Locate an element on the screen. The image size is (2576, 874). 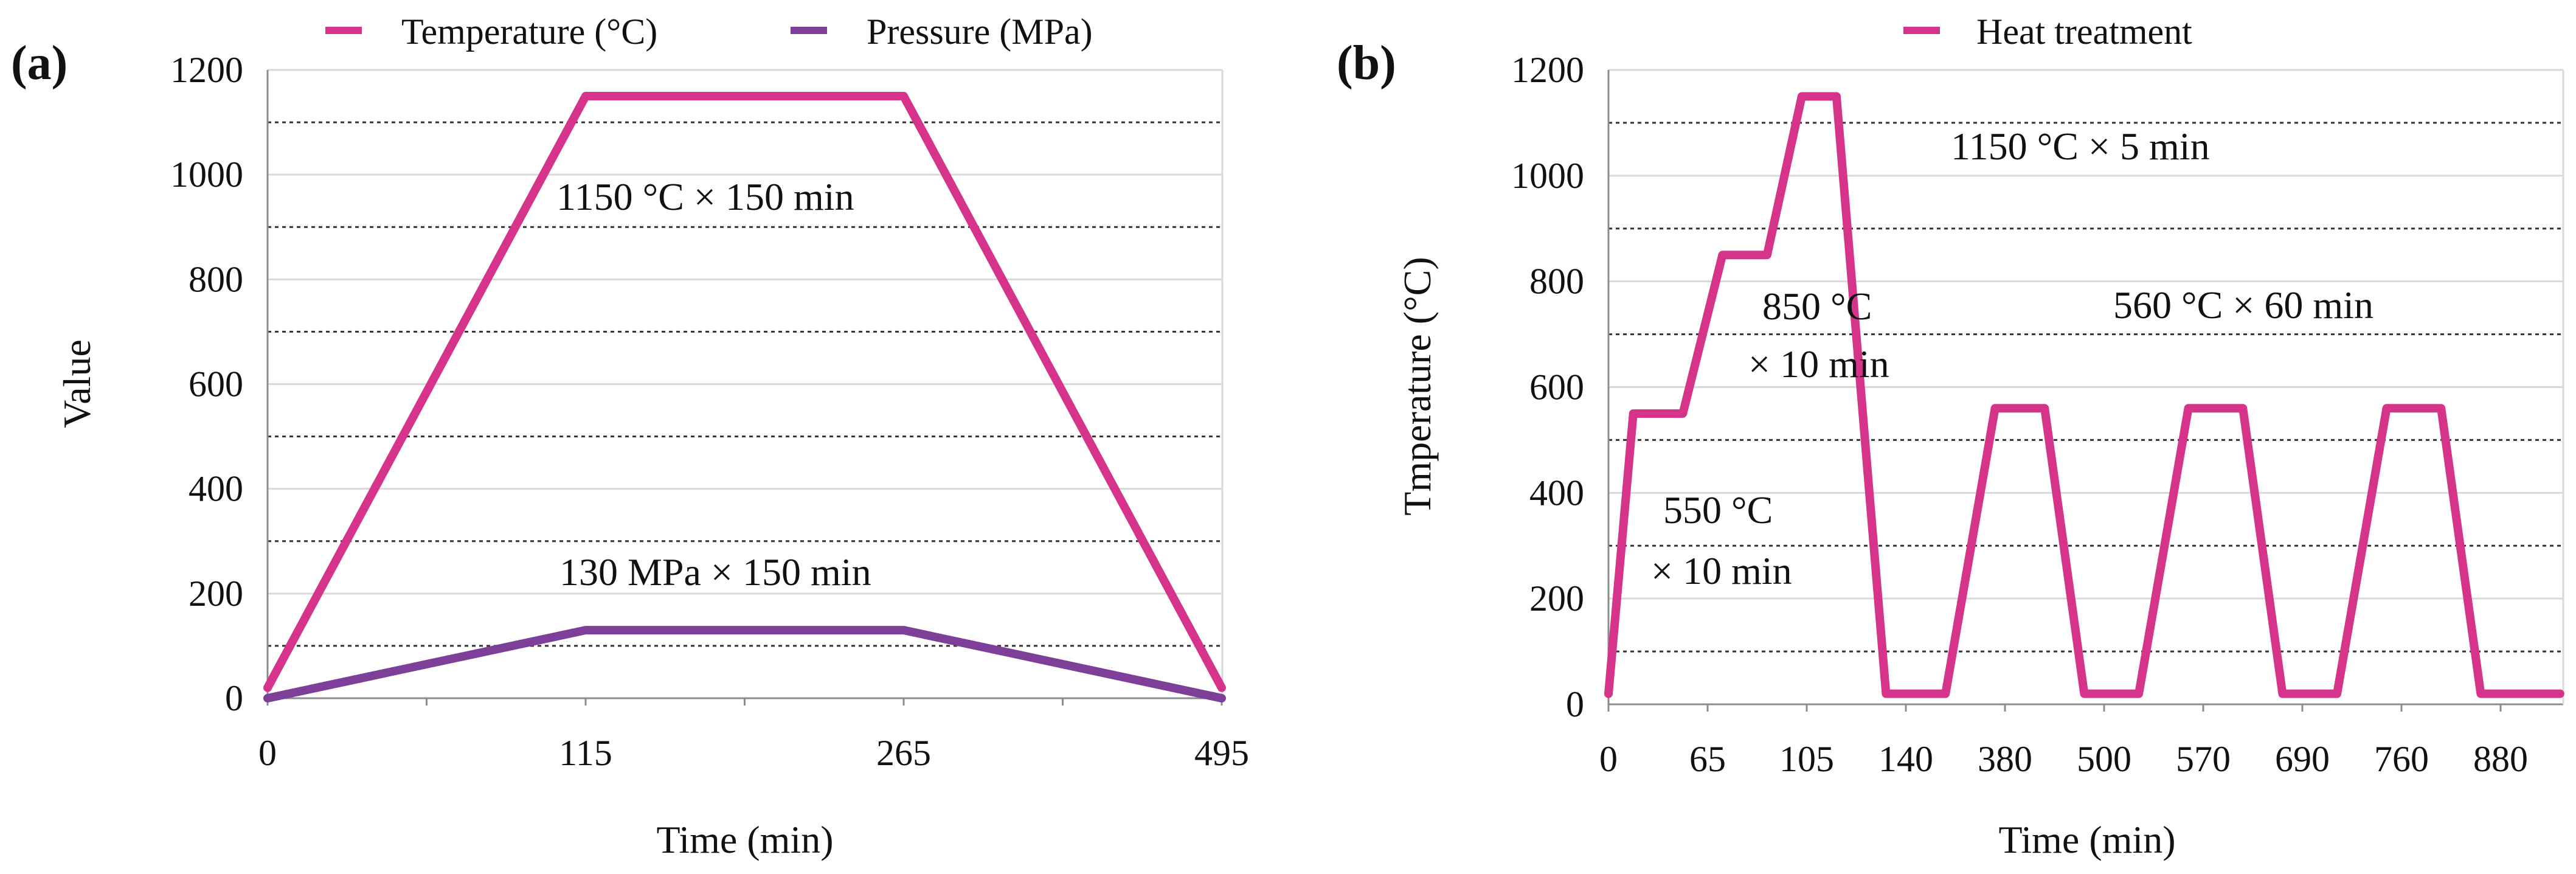
x-tick-label: 140 is located at coordinates (1905, 759).